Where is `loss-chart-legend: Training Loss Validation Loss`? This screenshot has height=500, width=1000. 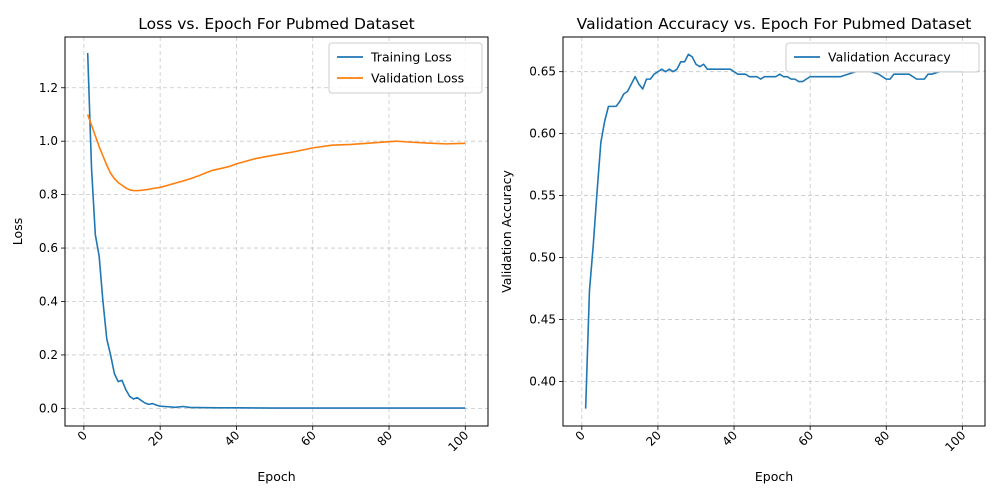 loss-chart-legend: Training Loss Validation Loss is located at coordinates (405, 68).